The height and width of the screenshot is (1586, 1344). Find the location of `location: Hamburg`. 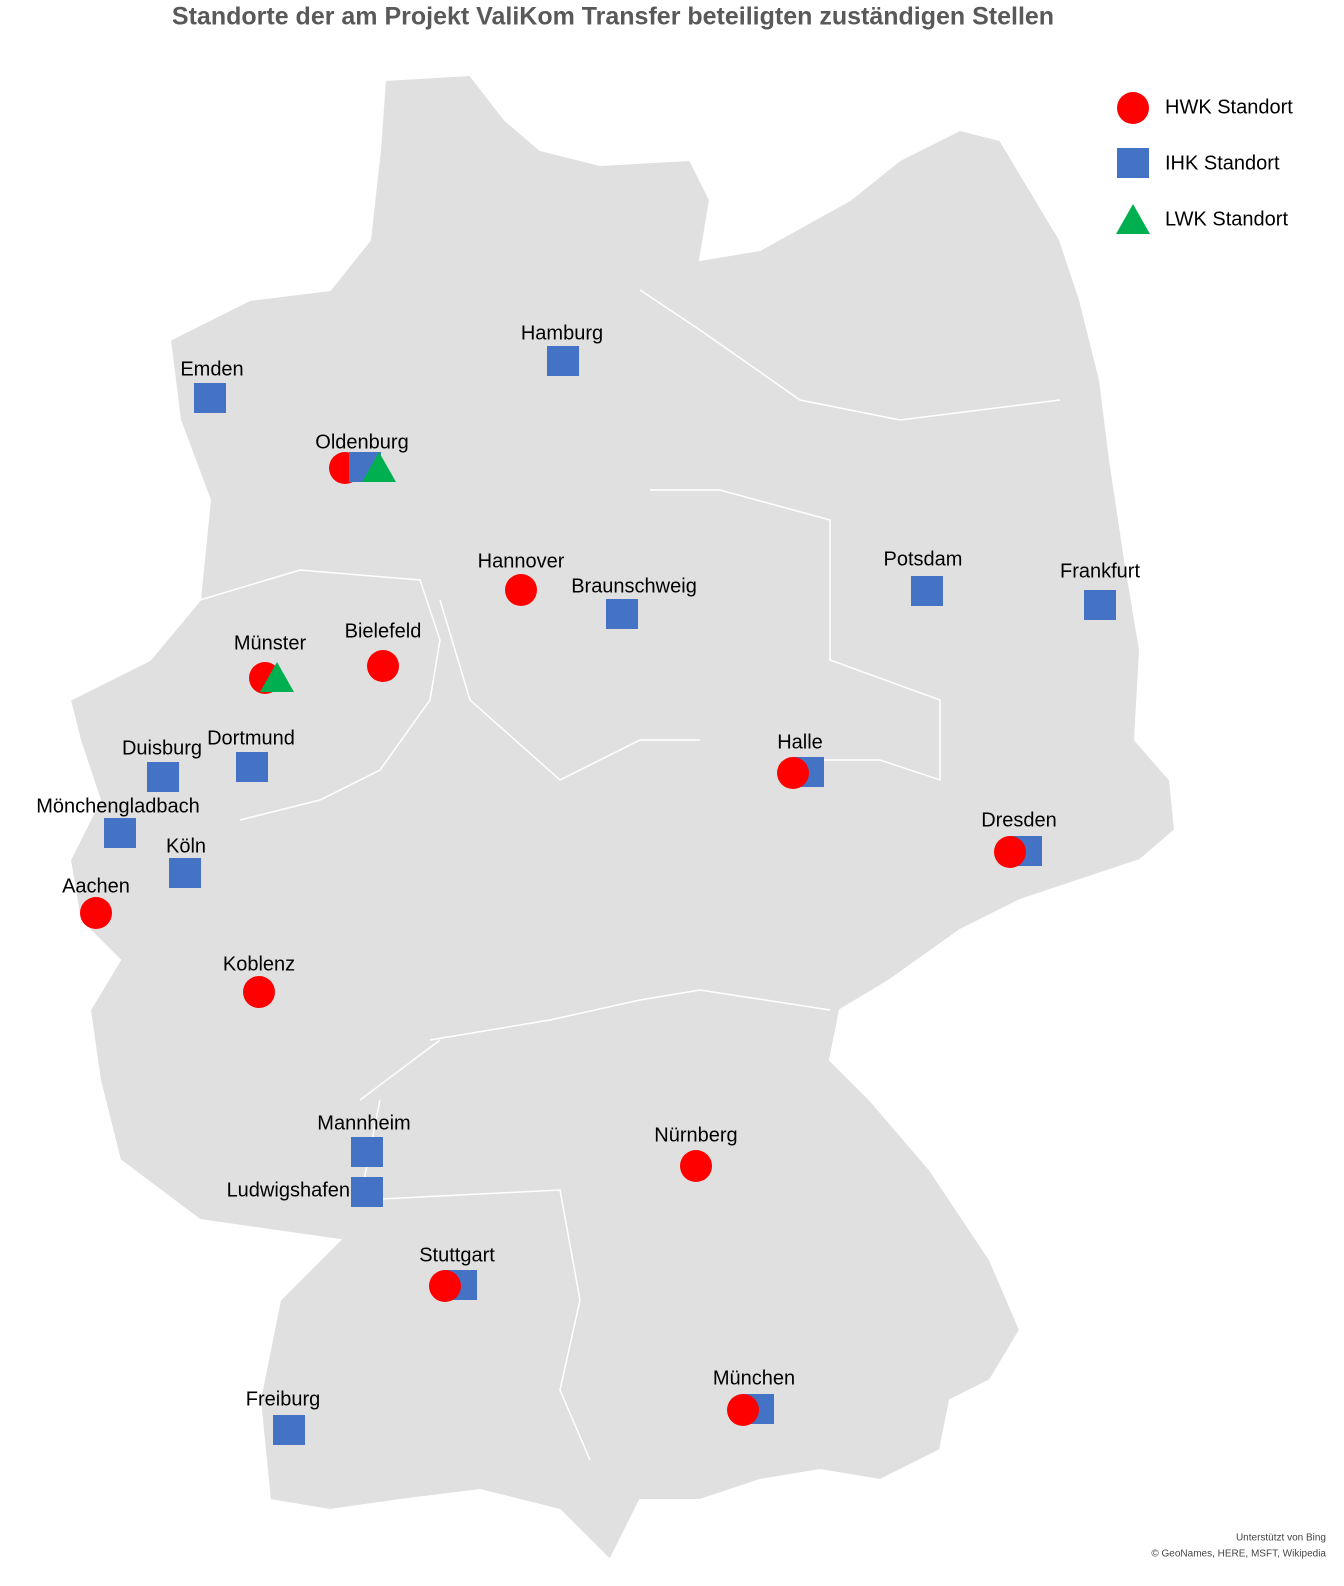

location: Hamburg is located at coordinates (562, 349).